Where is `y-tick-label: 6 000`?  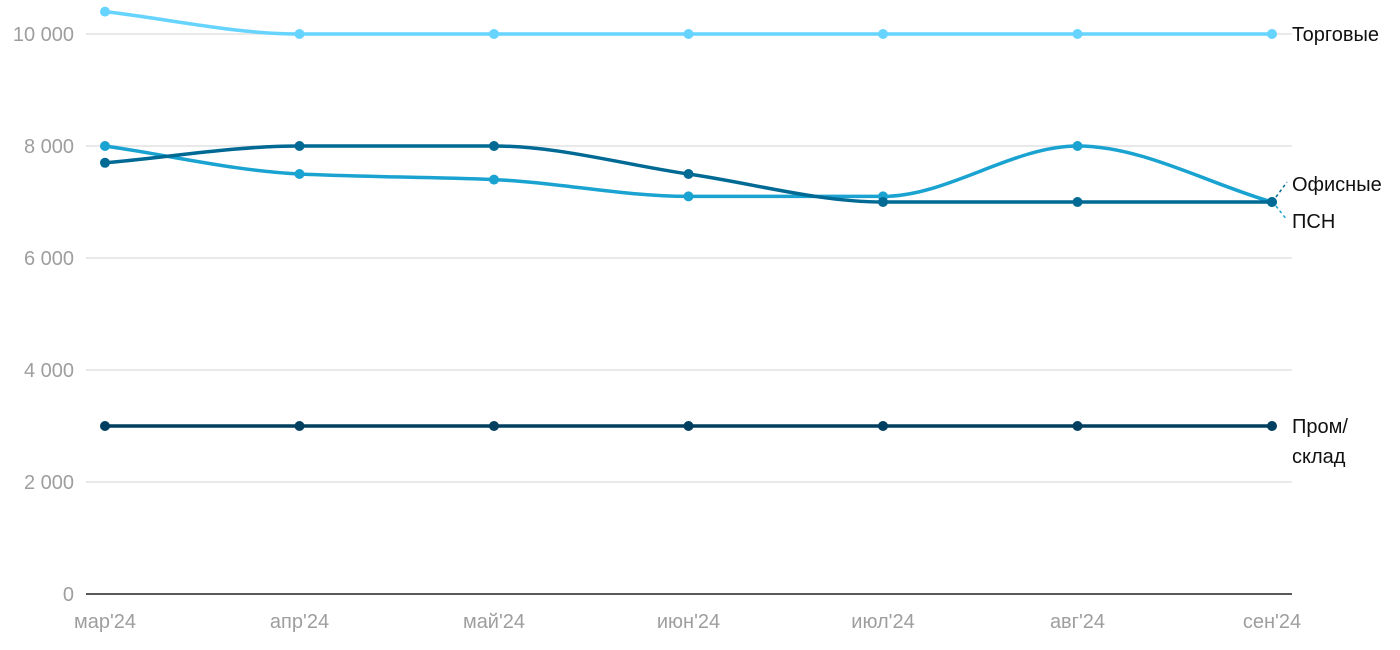
y-tick-label: 6 000 is located at coordinates (49, 259).